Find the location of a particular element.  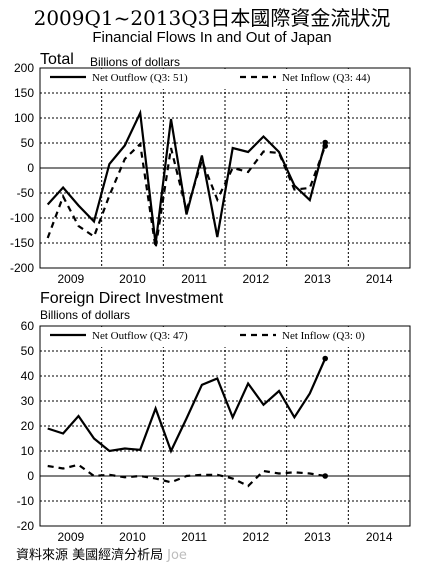

page-title: 2009Q1~2013Q3日本國際資金流狀況 is located at coordinates (212, 18).